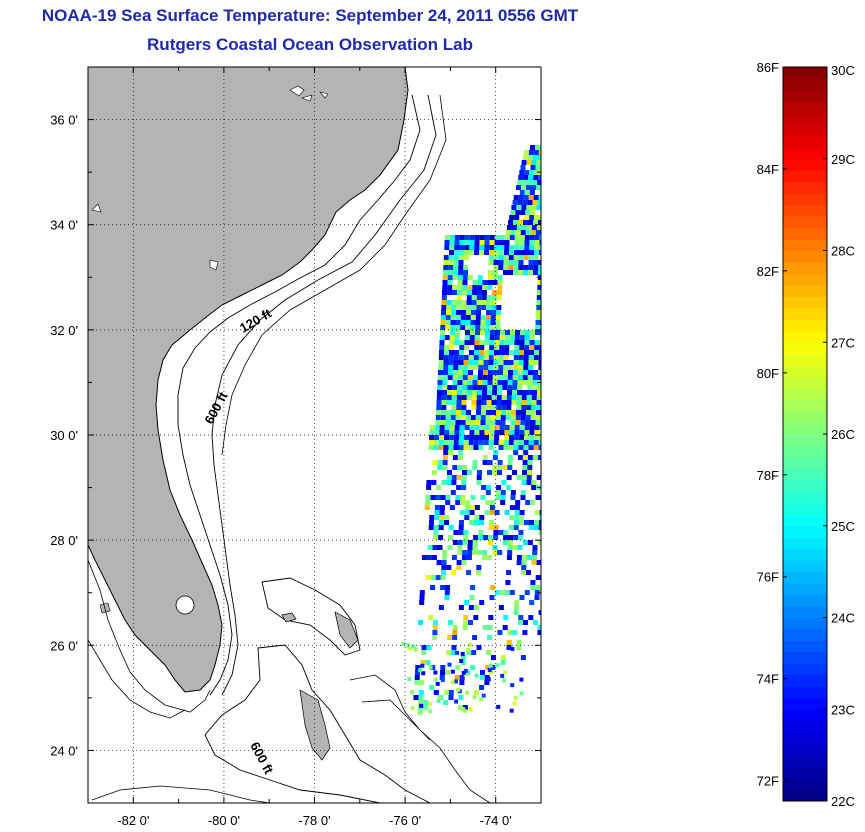  I want to click on colorbar-label-c: 27C, so click(843, 342).